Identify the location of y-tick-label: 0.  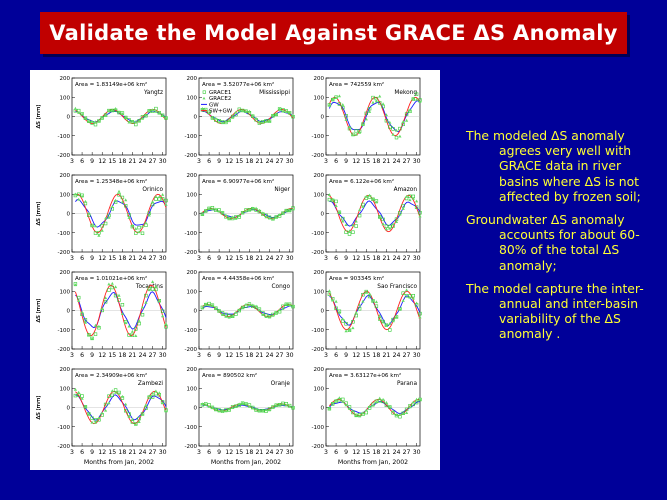
(69, 409).